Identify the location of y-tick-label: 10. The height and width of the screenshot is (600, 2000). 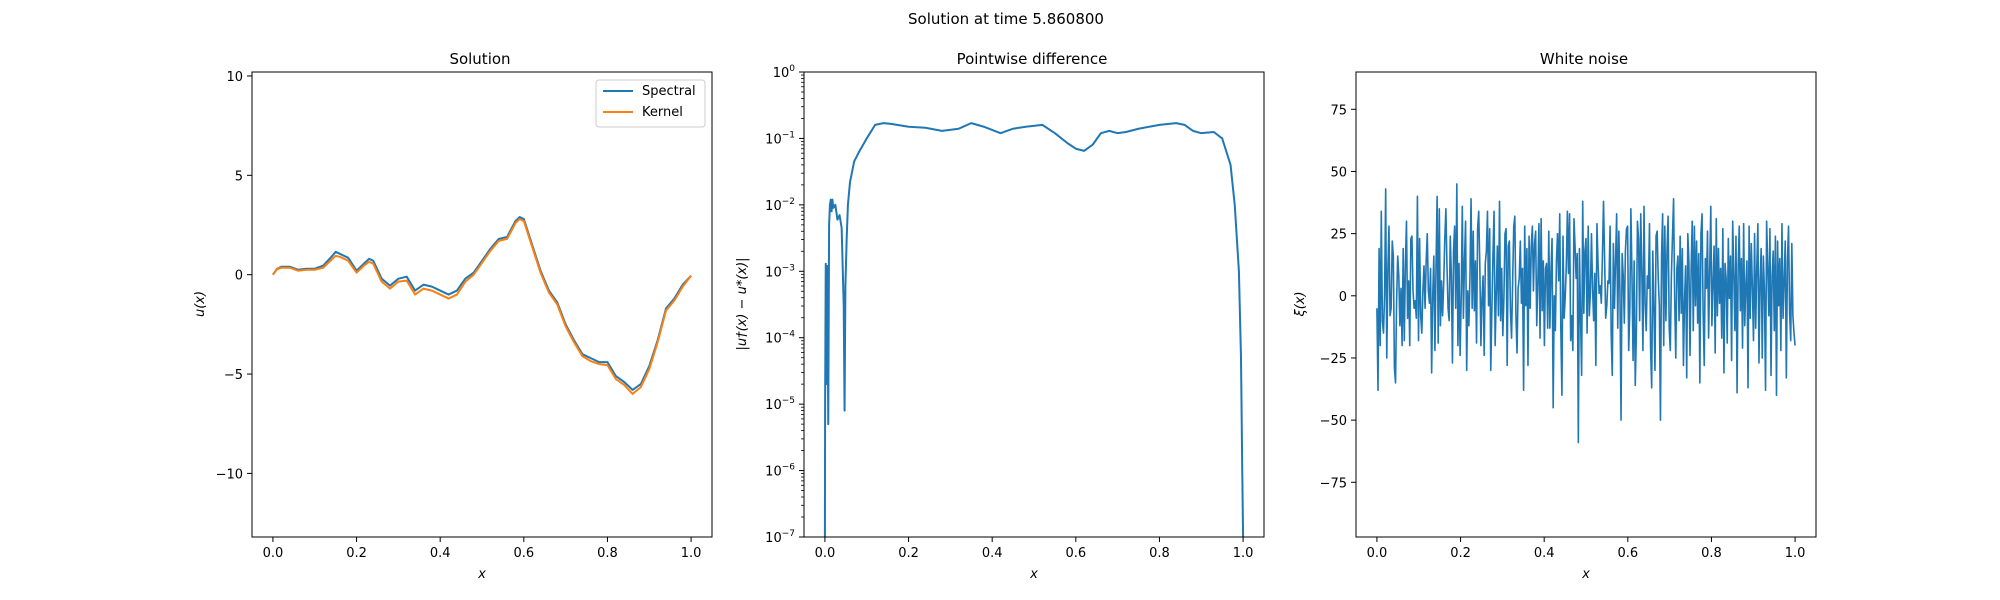
(234, 77).